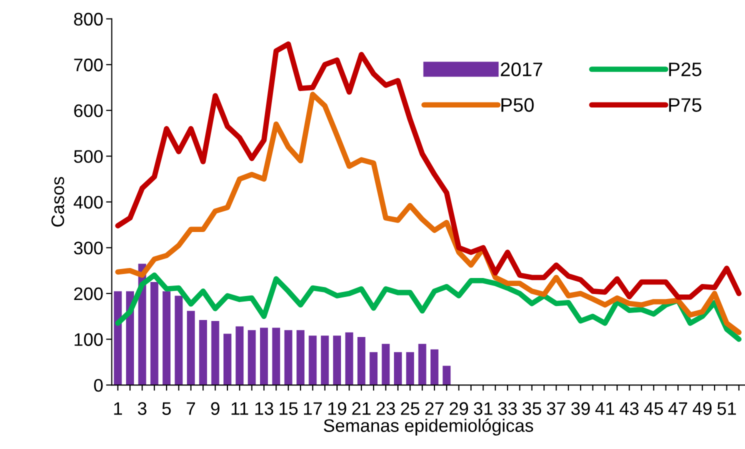  I want to click on x-tick-label: 1, so click(118, 408).